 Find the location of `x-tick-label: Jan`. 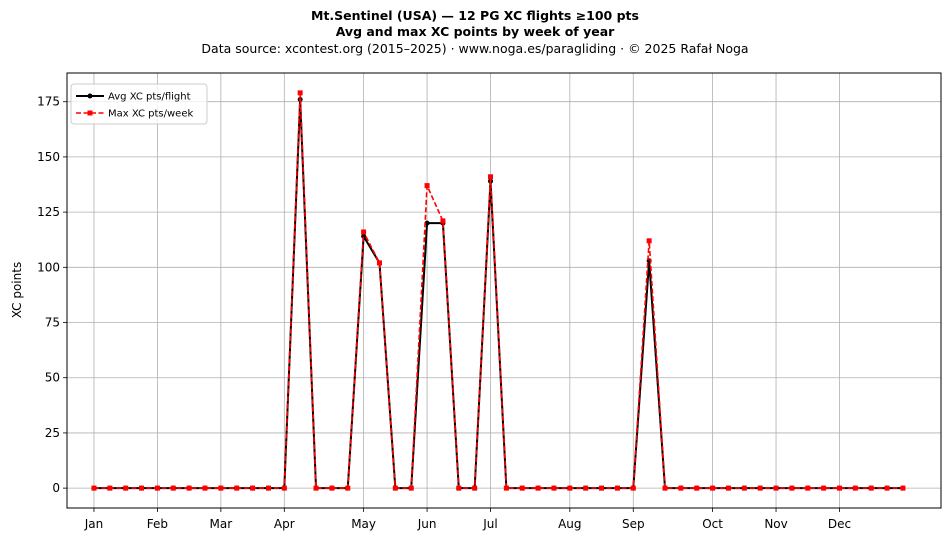

x-tick-label: Jan is located at coordinates (94, 524).